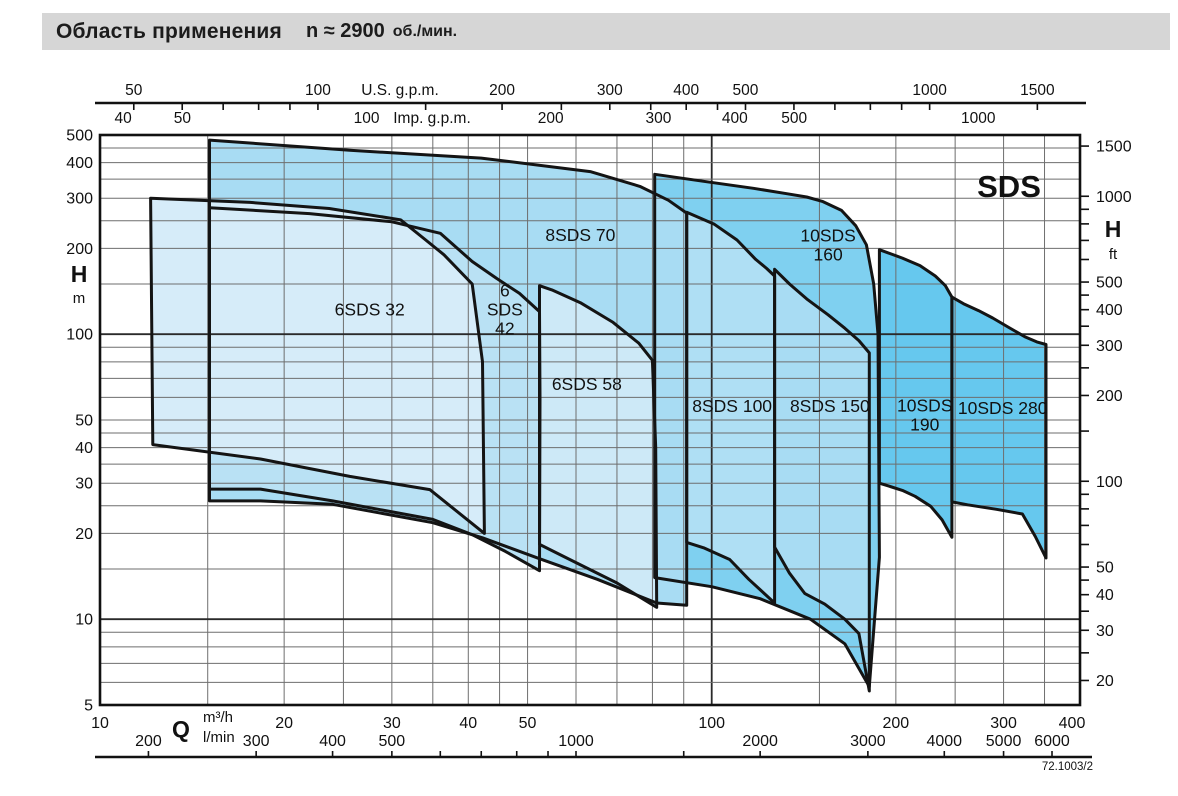 Image resolution: width=1178 pixels, height=796 pixels. What do you see at coordinates (468, 723) in the screenshot?
I see `q-m3h-tick-label: 40` at bounding box center [468, 723].